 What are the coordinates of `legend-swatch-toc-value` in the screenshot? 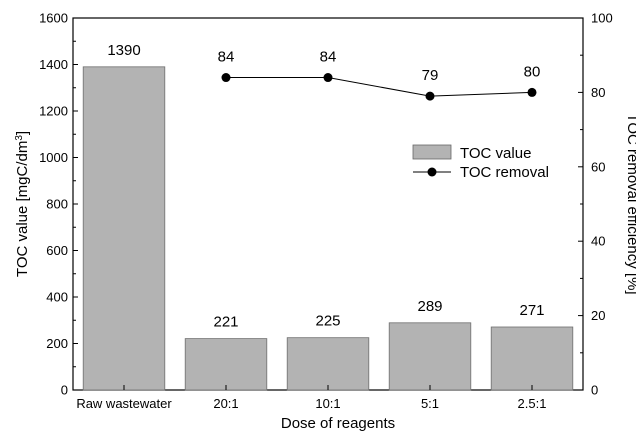 It's located at (432, 152).